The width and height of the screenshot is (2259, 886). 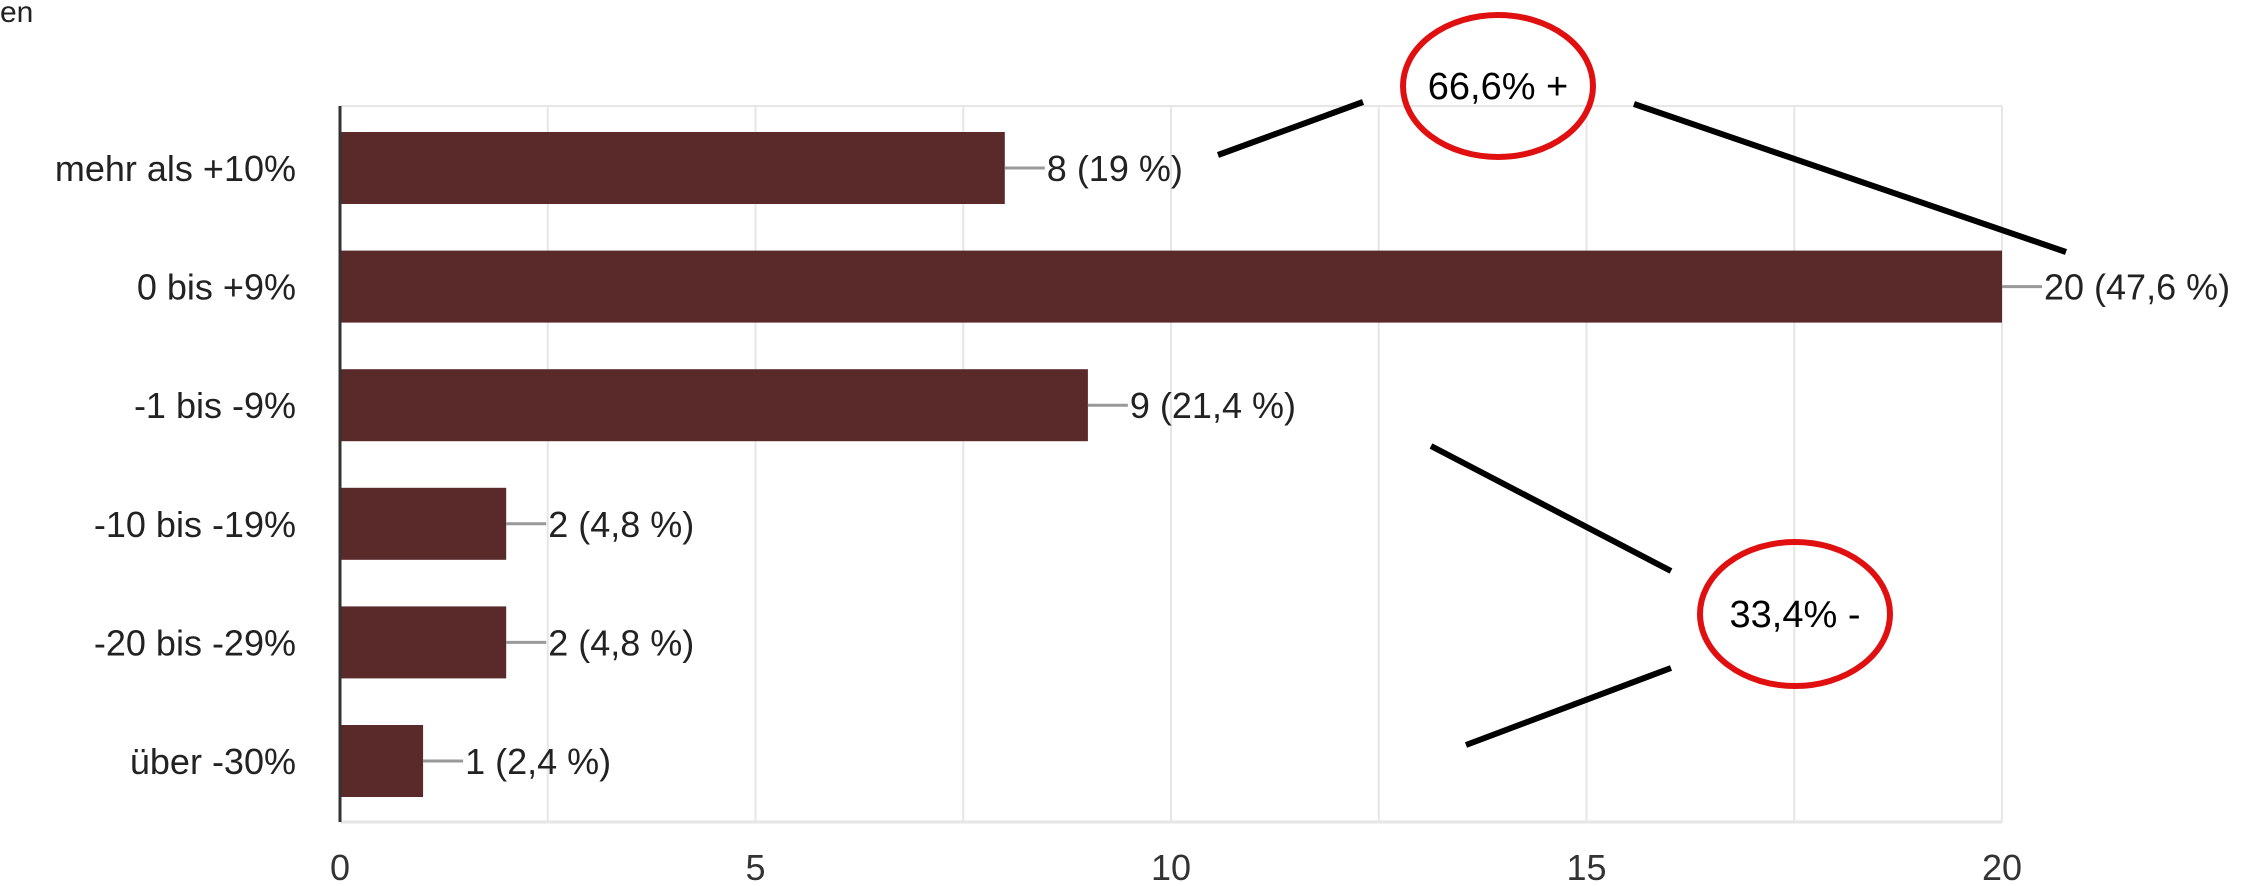 What do you see at coordinates (2002, 866) in the screenshot?
I see `x-tick-label: 20` at bounding box center [2002, 866].